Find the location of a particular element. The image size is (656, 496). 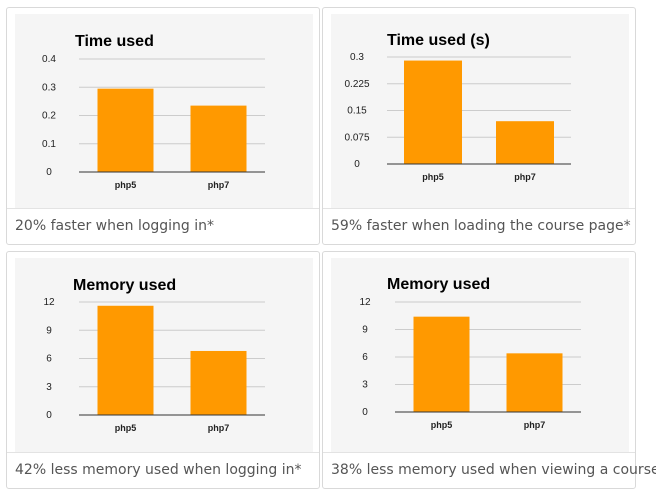

card-caption: 59% faster when loading the course page* is located at coordinates (481, 226).